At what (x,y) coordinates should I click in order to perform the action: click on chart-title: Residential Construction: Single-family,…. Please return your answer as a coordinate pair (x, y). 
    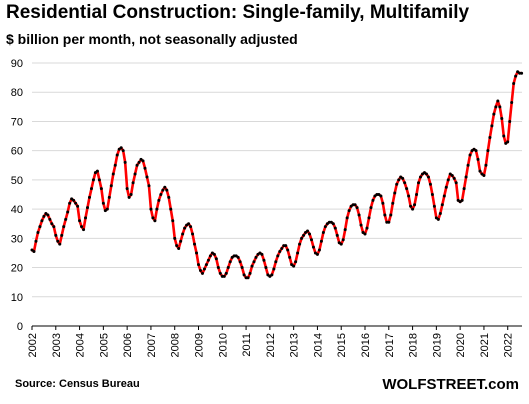
    Looking at the image, I should click on (238, 12).